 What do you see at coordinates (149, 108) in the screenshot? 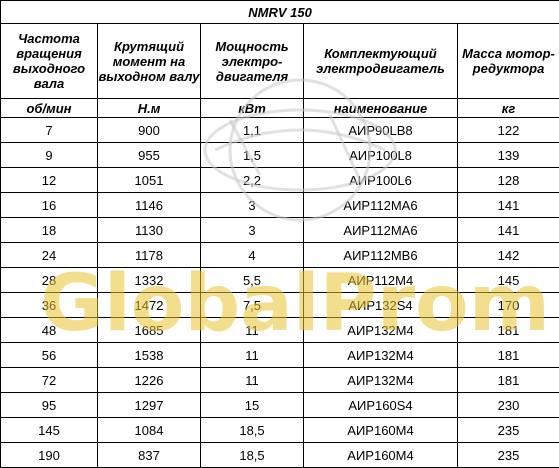
I see `unit-torque: Н.м` at bounding box center [149, 108].